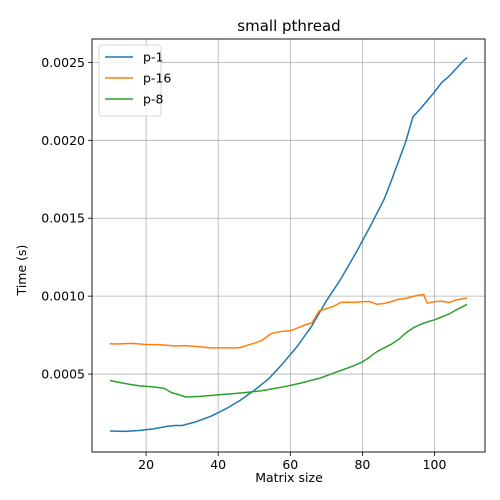 The height and width of the screenshot is (500, 500). I want to click on y-axis: 0.0005 0.0010 0.0015 0.0020 0.0025, so click(66, 218).